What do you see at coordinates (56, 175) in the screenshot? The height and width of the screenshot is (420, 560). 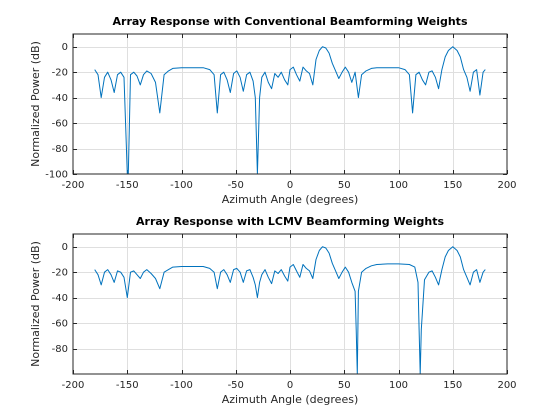 I see `y-tick-label: -100` at bounding box center [56, 175].